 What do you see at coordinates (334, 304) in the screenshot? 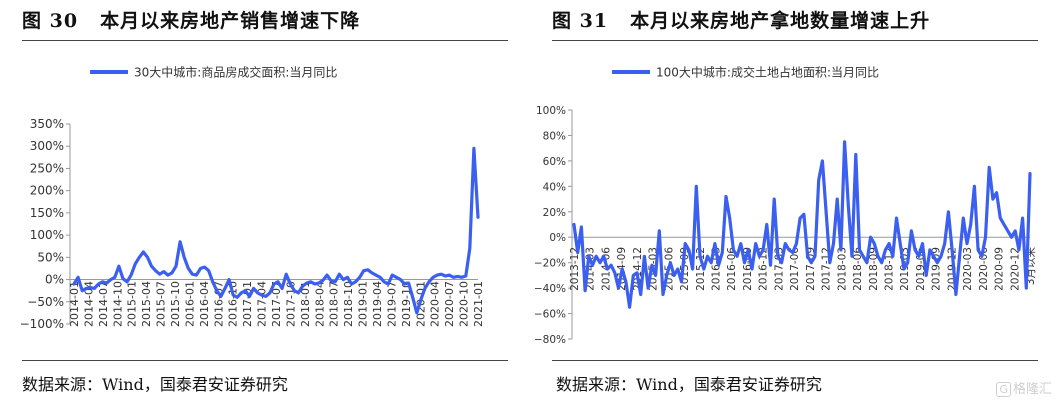
I see `x-tick-label: 2018-07` at bounding box center [334, 304].